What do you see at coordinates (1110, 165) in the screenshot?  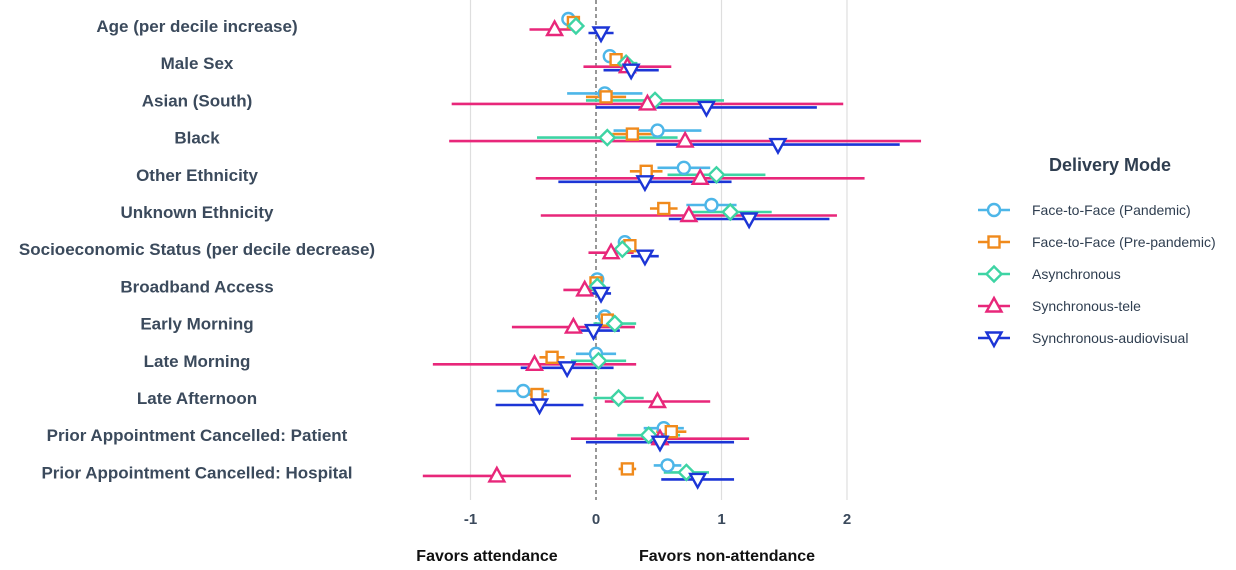 I see `legend-title: Delivery Mode` at bounding box center [1110, 165].